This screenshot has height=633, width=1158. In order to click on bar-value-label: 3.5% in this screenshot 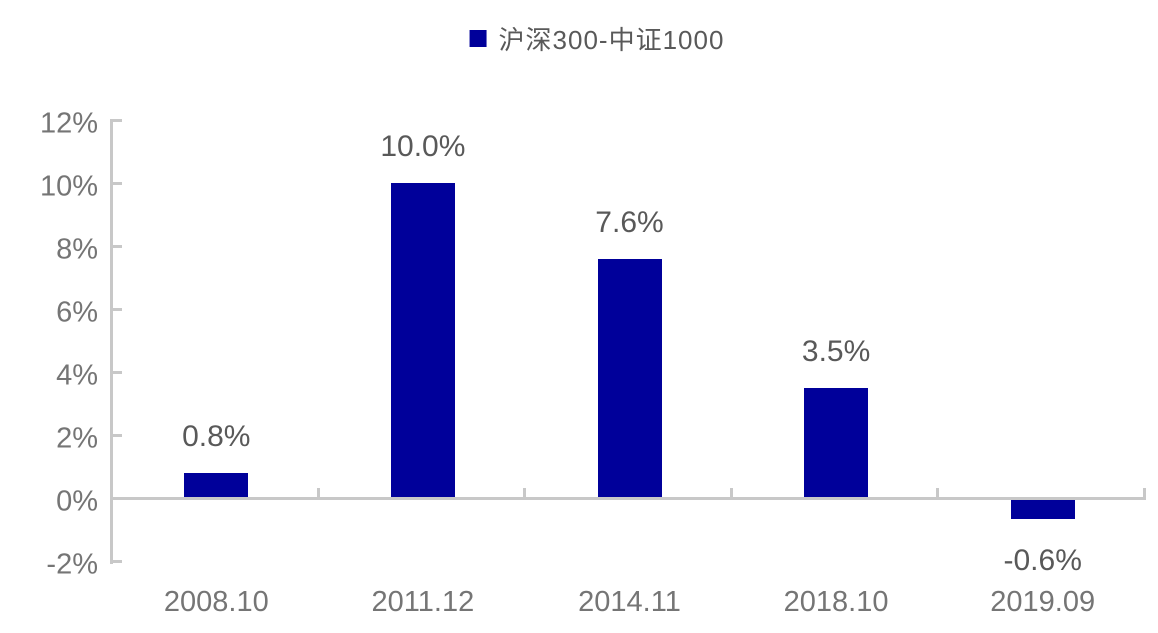, I will do `click(836, 351)`.